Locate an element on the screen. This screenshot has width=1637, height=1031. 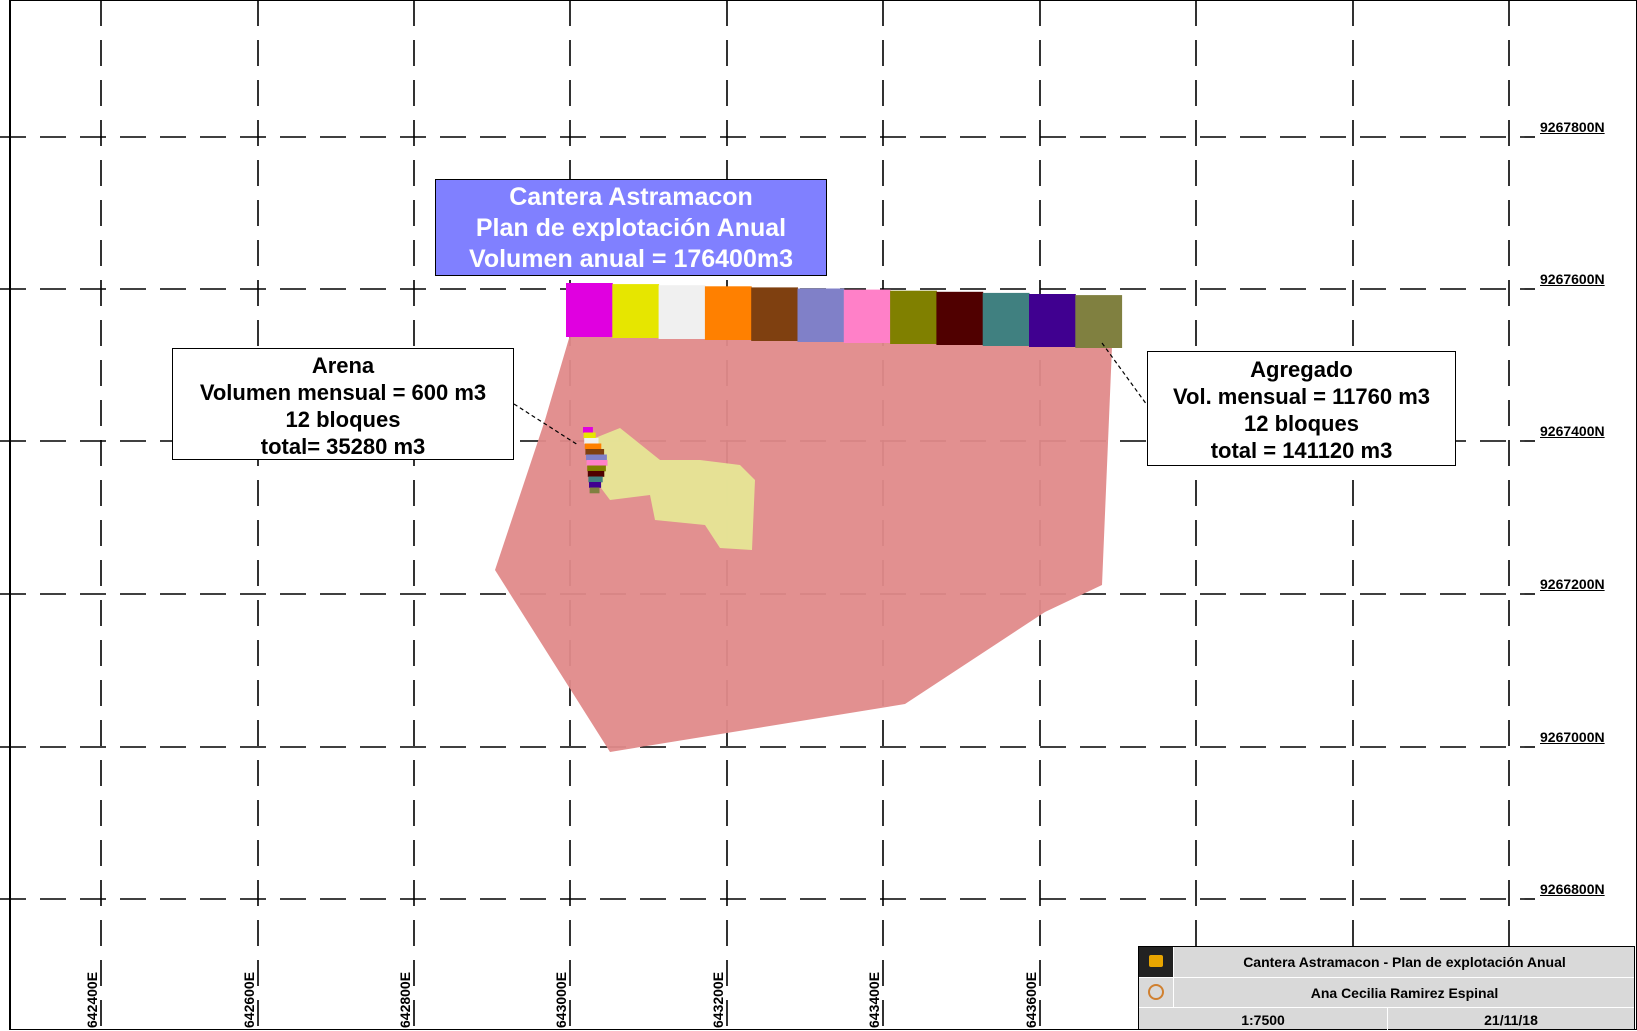
agregado-line-1: Agregado is located at coordinates (1301, 369).